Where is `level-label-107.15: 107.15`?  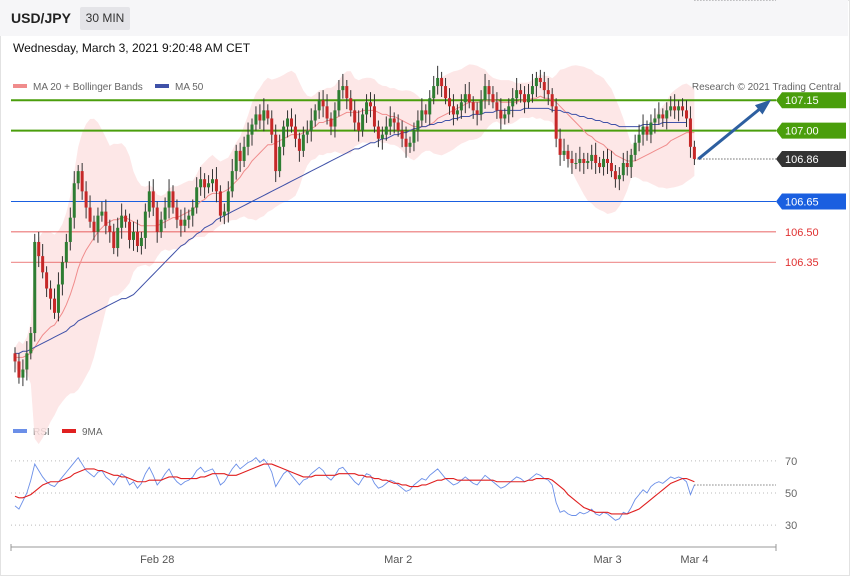
level-label-107.15: 107.15 is located at coordinates (802, 101).